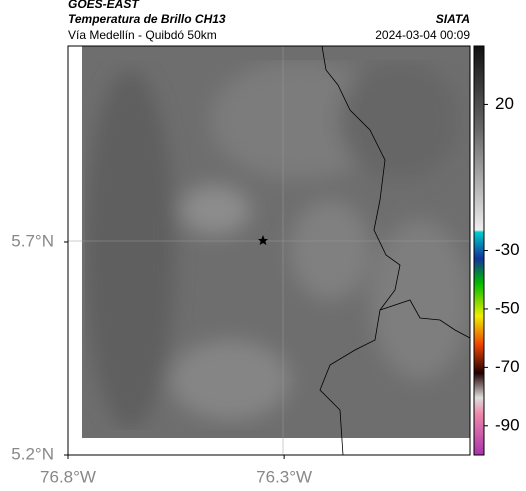  Describe the element at coordinates (284, 476) in the screenshot. I see `x-tick-label: 76.3°W` at that location.